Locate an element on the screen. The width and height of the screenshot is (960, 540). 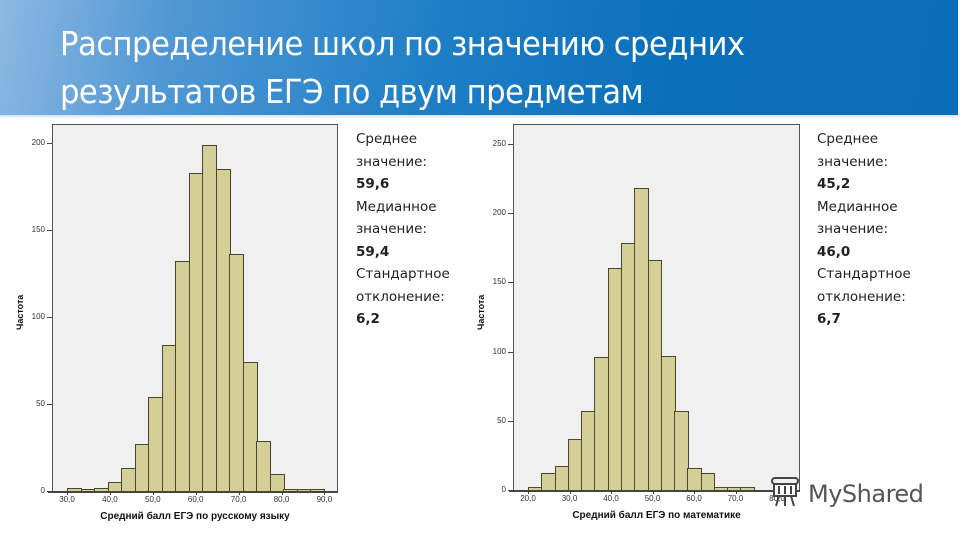
banner-edge is located at coordinates (479, 117).